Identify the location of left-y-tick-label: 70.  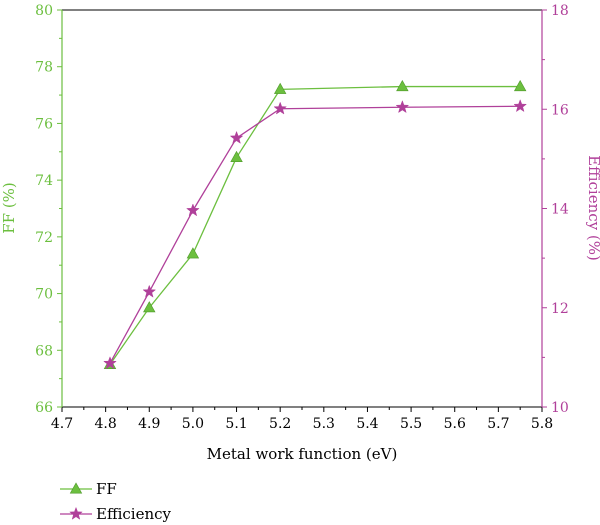
(44, 295).